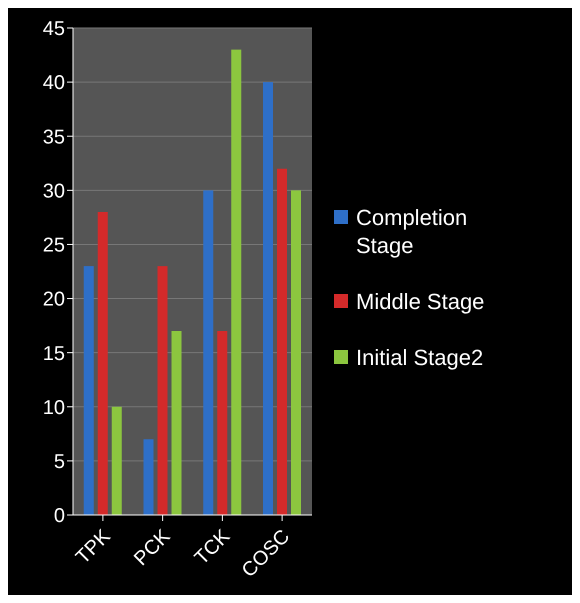 The image size is (580, 603). What do you see at coordinates (53, 83) in the screenshot?
I see `y-tick-label: 40` at bounding box center [53, 83].